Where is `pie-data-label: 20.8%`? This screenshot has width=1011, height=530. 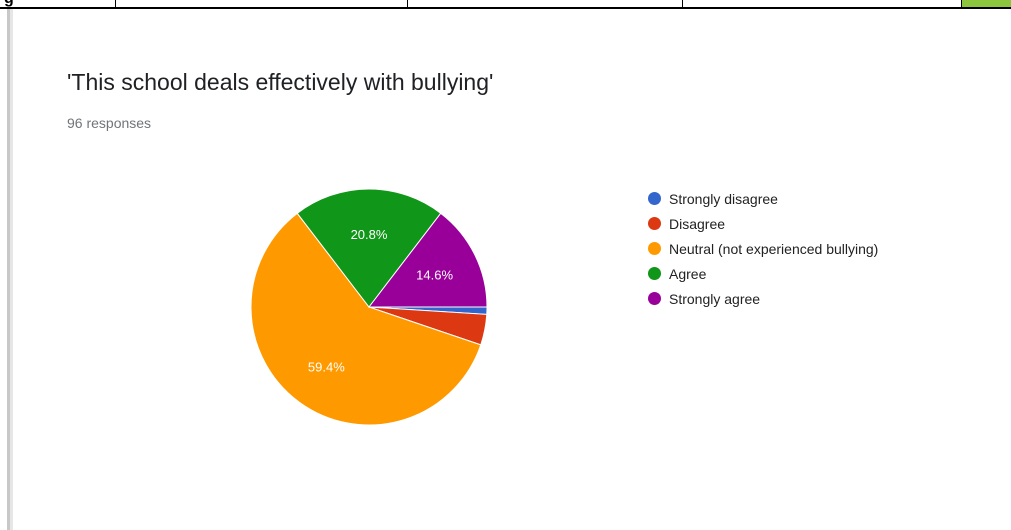 pie-data-label: 20.8% is located at coordinates (369, 234).